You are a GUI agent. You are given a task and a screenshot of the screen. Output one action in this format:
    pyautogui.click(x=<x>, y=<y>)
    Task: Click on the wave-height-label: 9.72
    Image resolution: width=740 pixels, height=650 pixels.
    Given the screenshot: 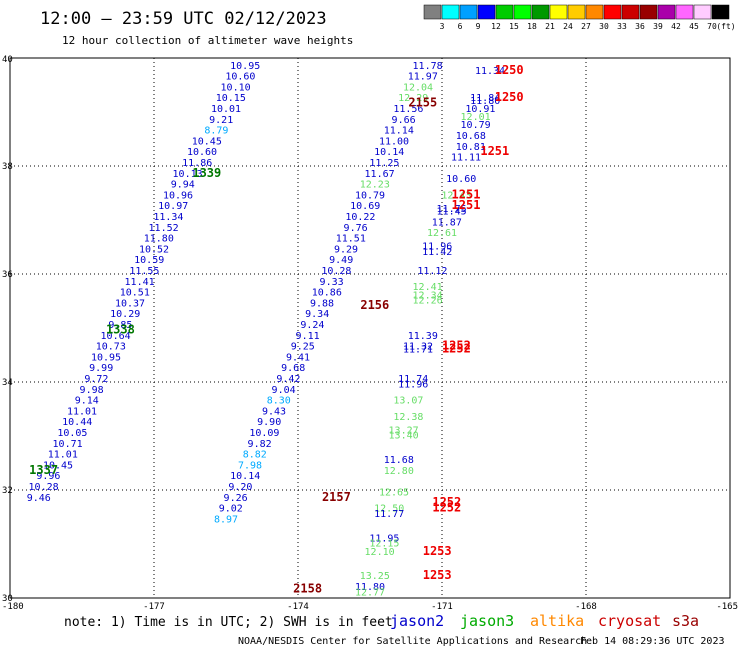 What is the action you would take?
    pyautogui.click(x=96, y=379)
    